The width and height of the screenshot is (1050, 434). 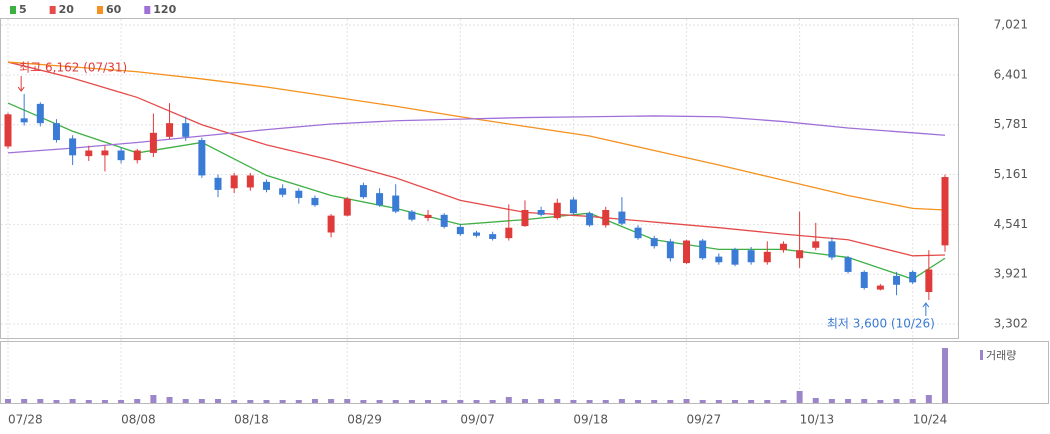 What do you see at coordinates (364, 420) in the screenshot?
I see `x-tick-label: 08/29` at bounding box center [364, 420].